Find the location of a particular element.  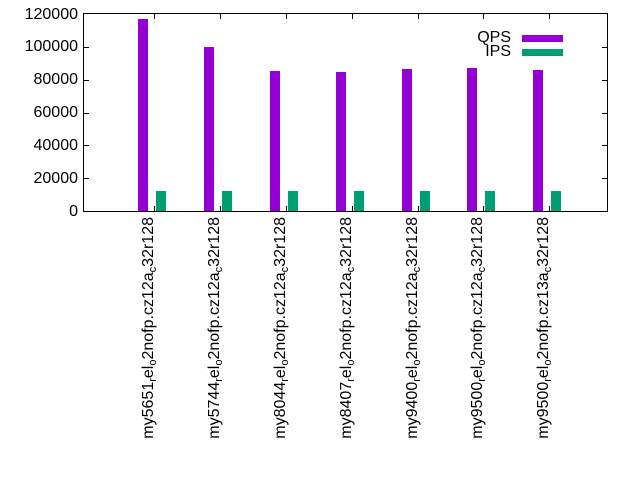

y-tick-label: 60000 is located at coordinates (56, 112).